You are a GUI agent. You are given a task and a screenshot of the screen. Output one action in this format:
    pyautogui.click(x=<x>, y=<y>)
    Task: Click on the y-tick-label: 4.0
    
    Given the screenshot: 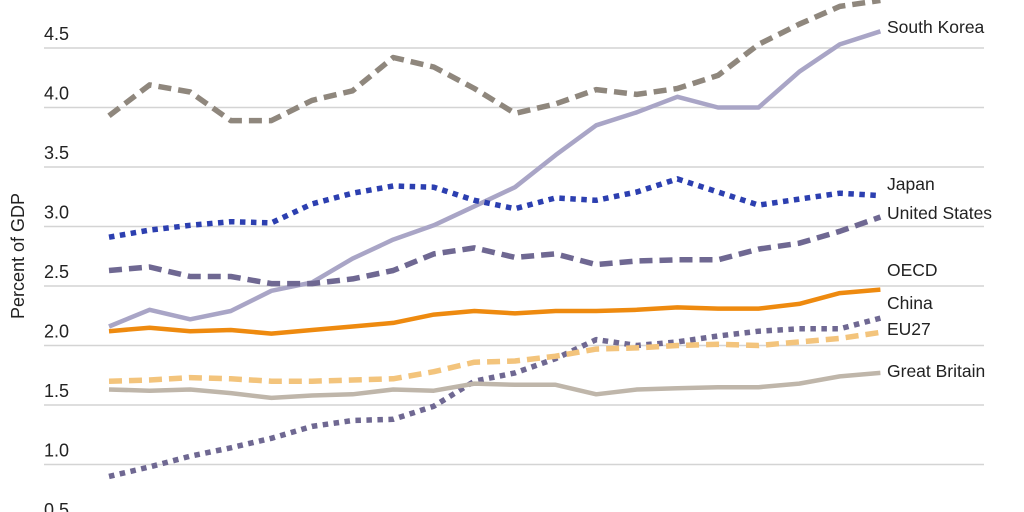 What is the action you would take?
    pyautogui.click(x=56, y=94)
    